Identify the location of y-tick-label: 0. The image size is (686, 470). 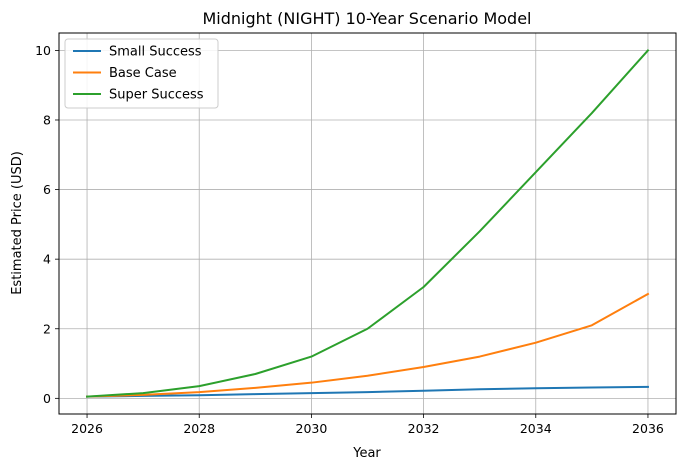
(47, 398).